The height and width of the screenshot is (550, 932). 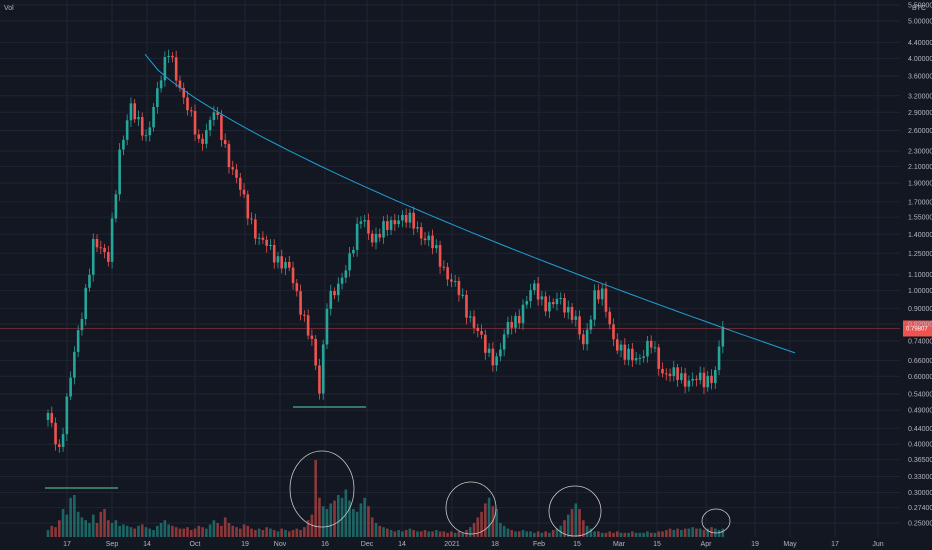 I want to click on x-tick-label: 14, so click(x=402, y=544).